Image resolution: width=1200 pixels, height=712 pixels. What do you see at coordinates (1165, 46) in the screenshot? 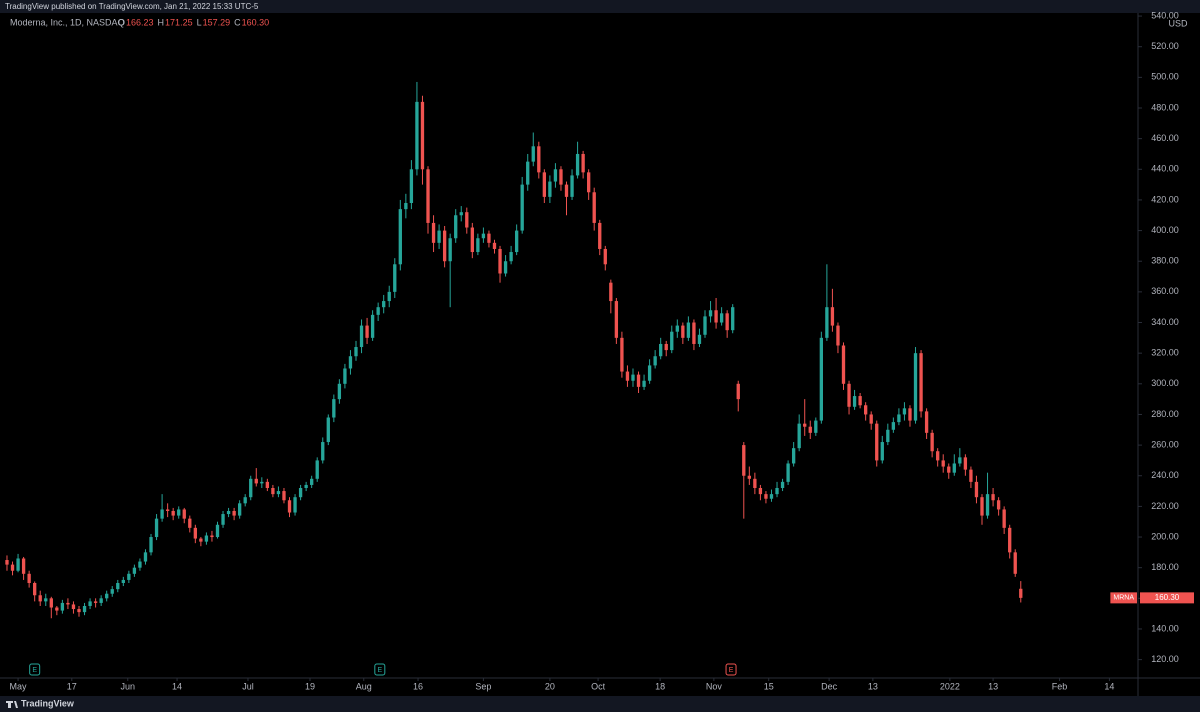
I see `y-tick-label: 520.00` at bounding box center [1165, 46].